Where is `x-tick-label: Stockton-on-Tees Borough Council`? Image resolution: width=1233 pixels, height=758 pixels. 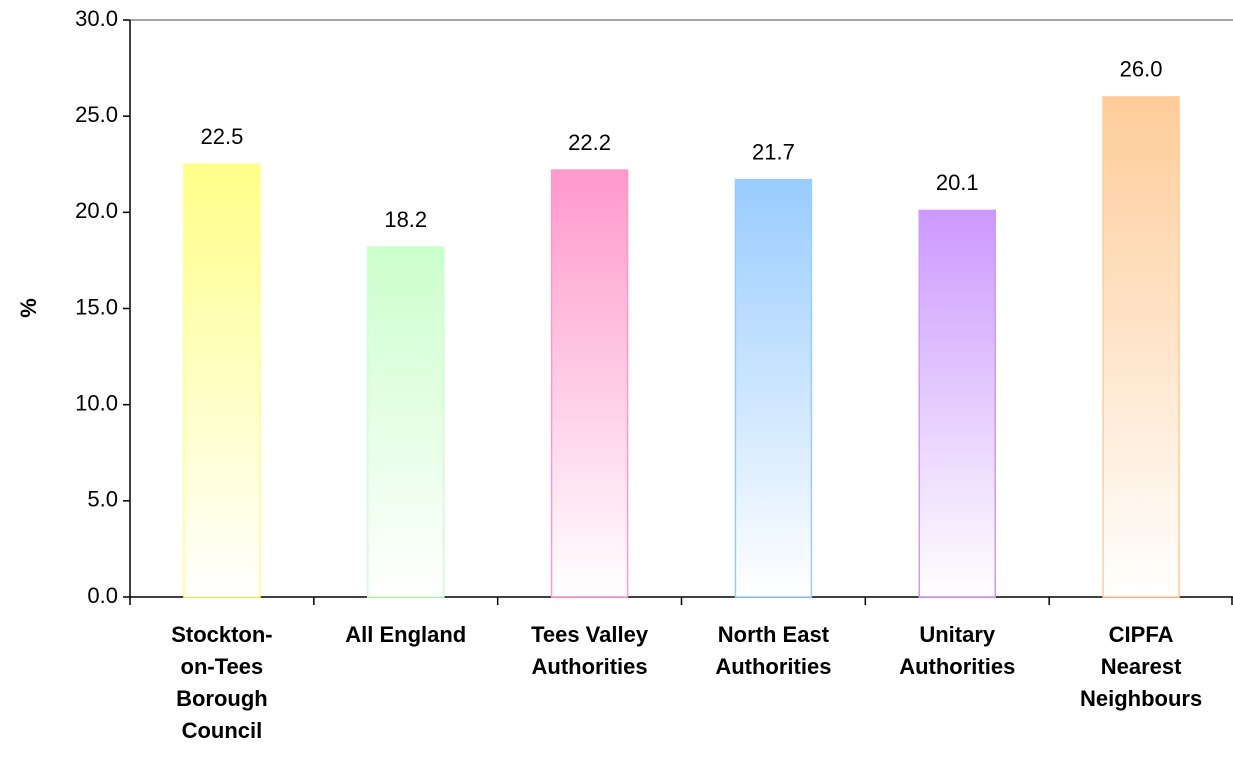 x-tick-label: Stockton-on-Tees Borough Council is located at coordinates (221, 682).